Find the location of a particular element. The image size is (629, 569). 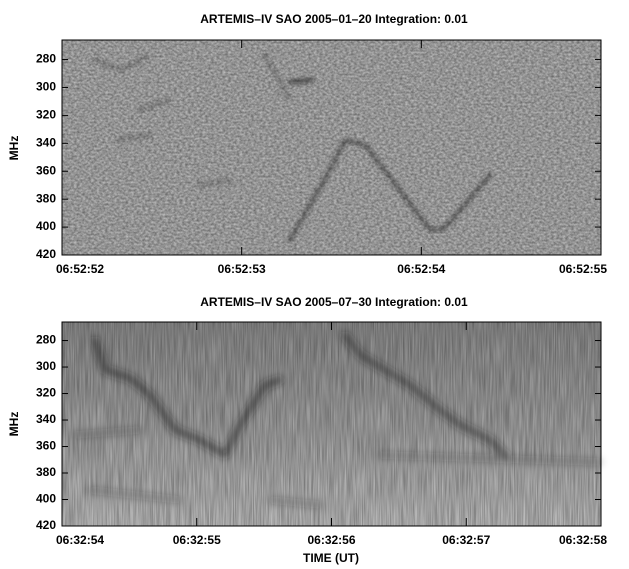

x-tick-label: 06:32:56 is located at coordinates (331, 540).